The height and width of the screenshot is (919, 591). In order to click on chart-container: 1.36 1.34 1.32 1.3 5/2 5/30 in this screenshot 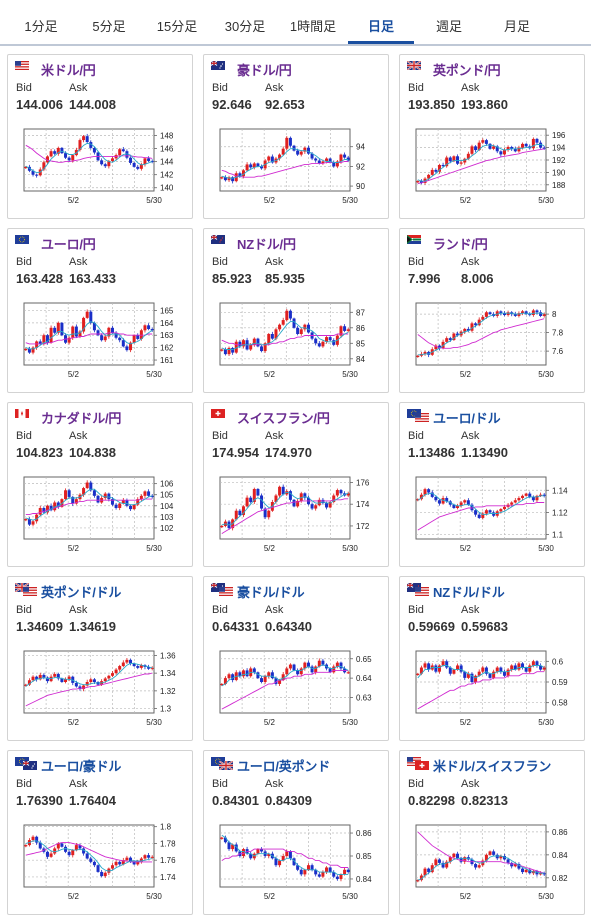, I will do `click(101, 688)`.